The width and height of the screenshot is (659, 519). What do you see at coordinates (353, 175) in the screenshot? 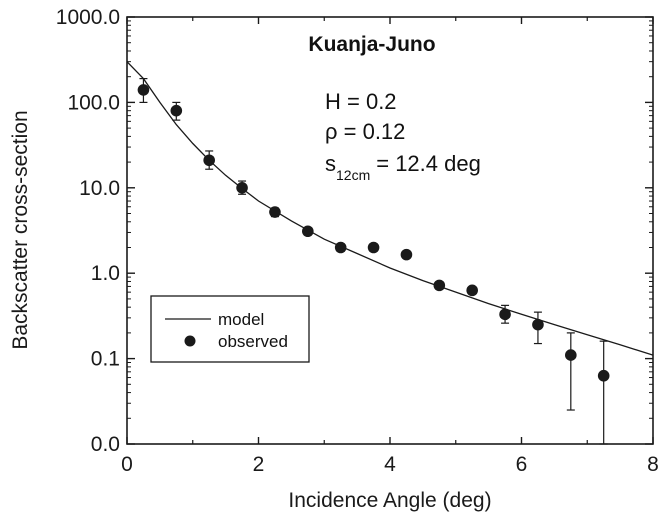
I see `annotation-s-sub: 12cm` at bounding box center [353, 175].